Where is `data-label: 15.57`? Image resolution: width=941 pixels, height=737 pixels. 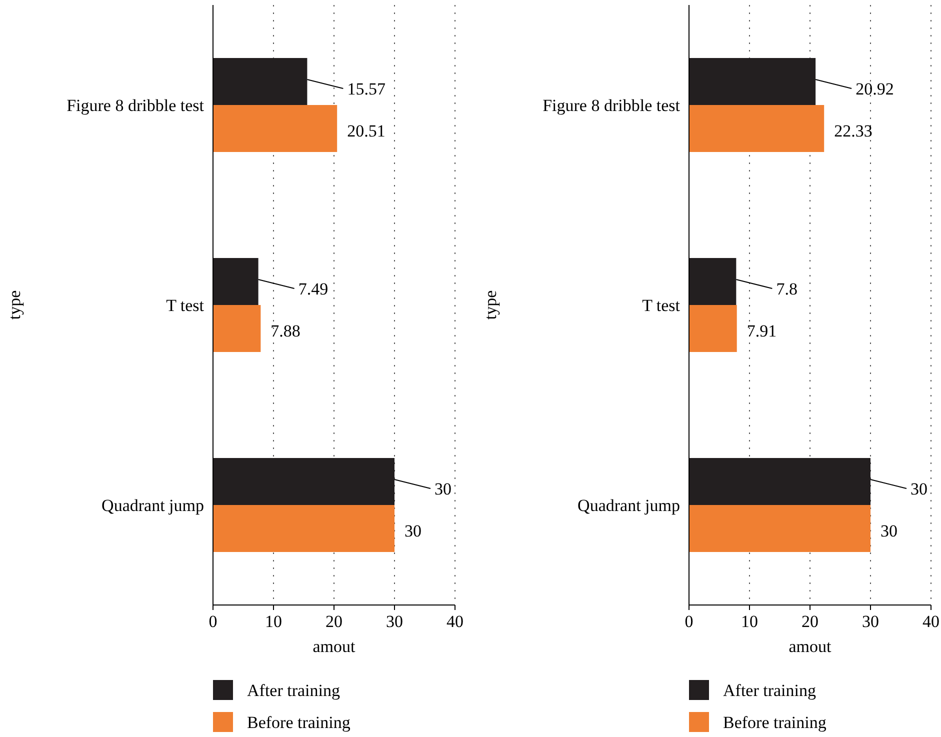 data-label: 15.57 is located at coordinates (366, 88).